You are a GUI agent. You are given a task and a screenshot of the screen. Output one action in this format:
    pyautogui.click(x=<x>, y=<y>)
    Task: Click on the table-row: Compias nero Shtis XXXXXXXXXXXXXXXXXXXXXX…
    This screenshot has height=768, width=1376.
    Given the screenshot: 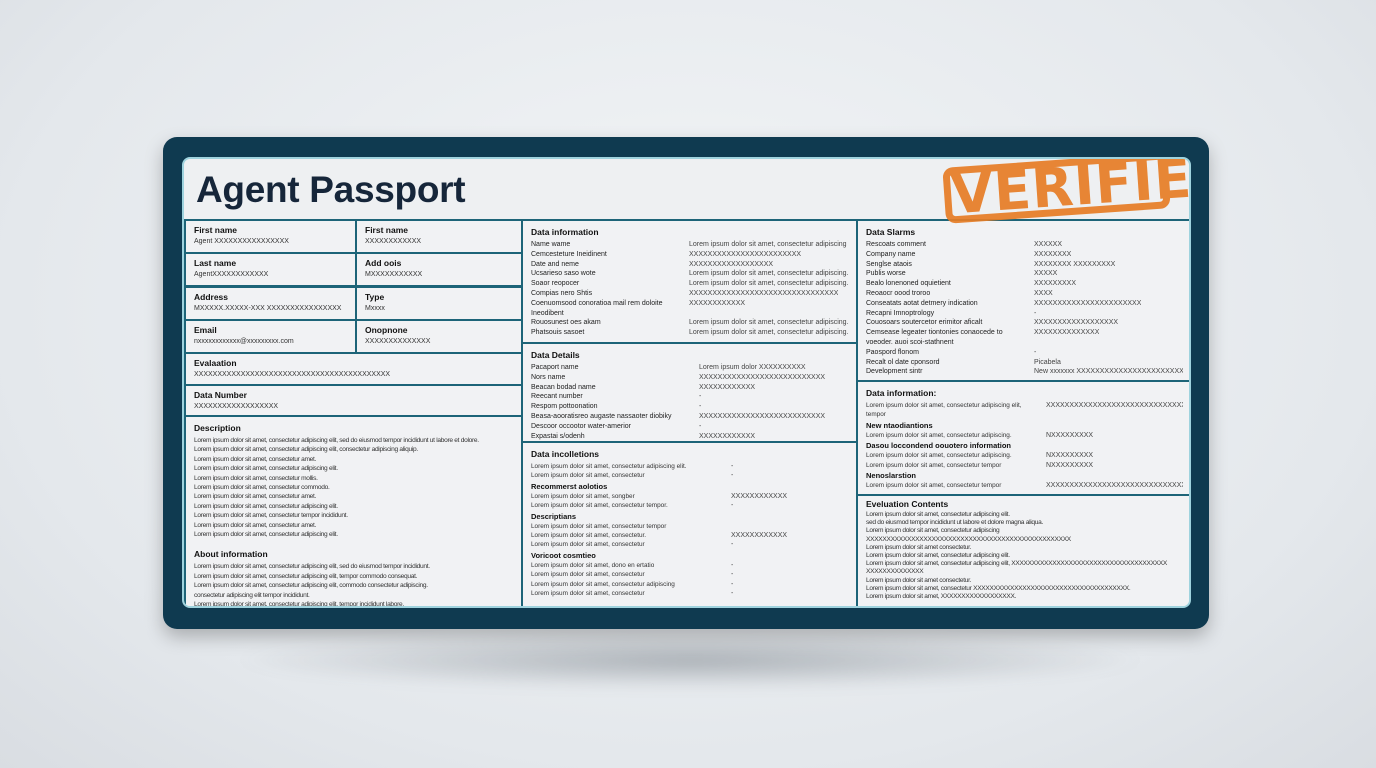 What is the action you would take?
    pyautogui.click(x=689, y=294)
    